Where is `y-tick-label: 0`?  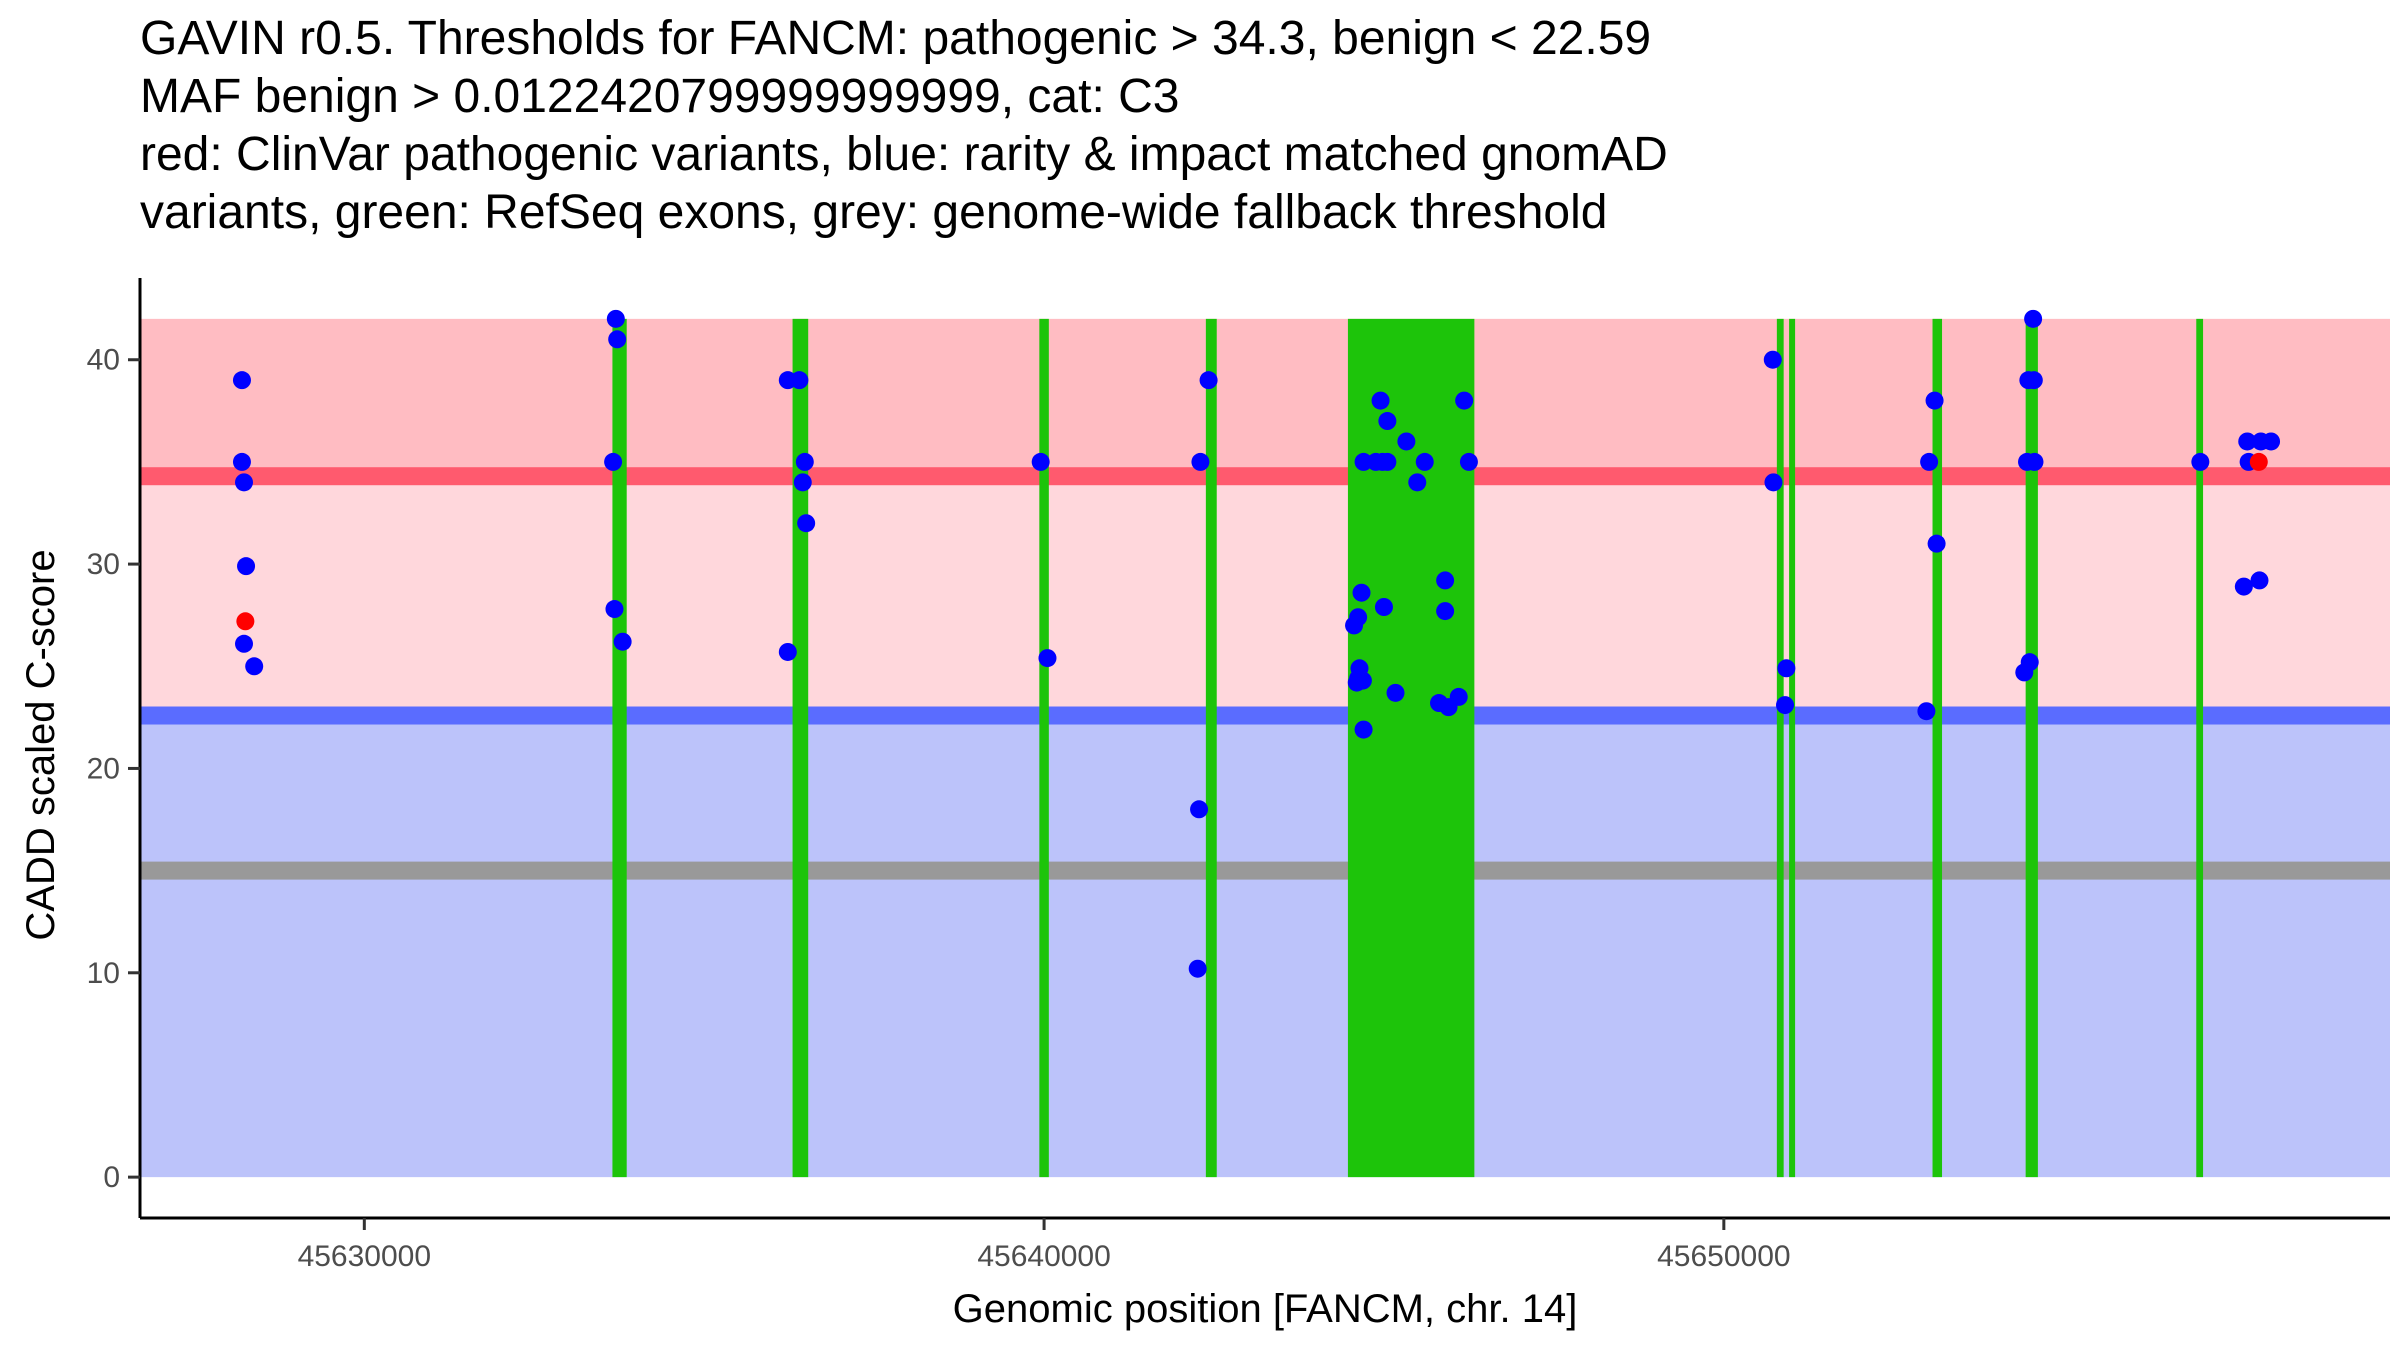 y-tick-label: 0 is located at coordinates (111, 1177).